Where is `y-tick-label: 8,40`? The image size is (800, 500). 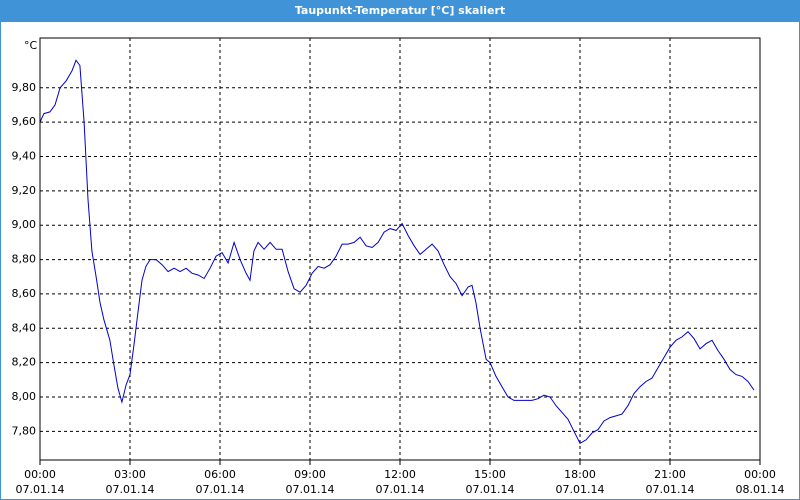
y-tick-label: 8,40 is located at coordinates (24, 327).